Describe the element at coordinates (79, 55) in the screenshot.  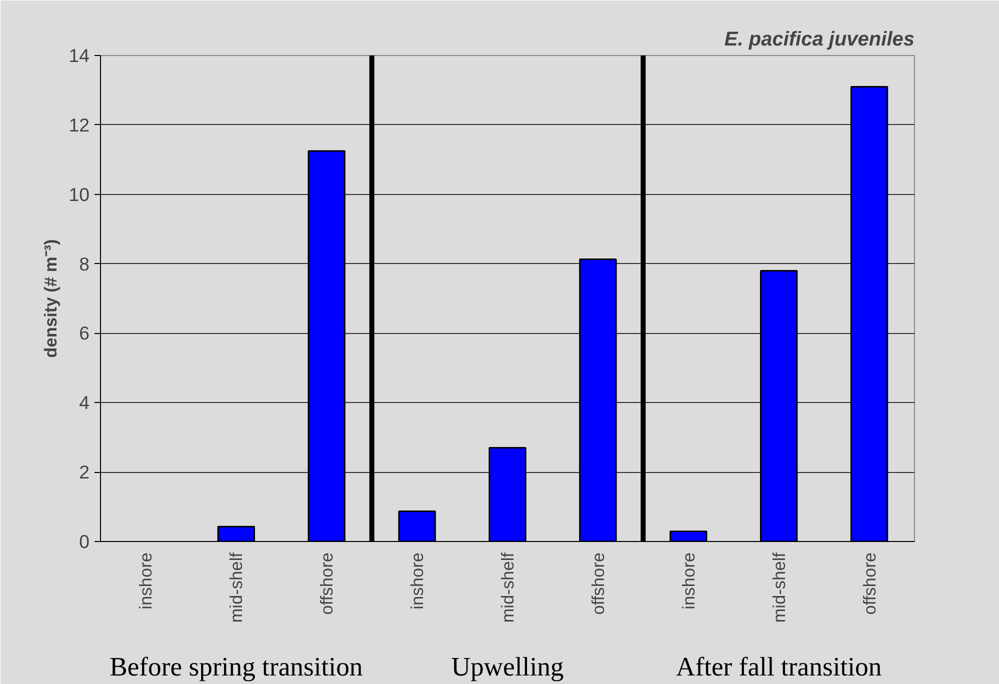
I see `y-tick-label: 14` at that location.